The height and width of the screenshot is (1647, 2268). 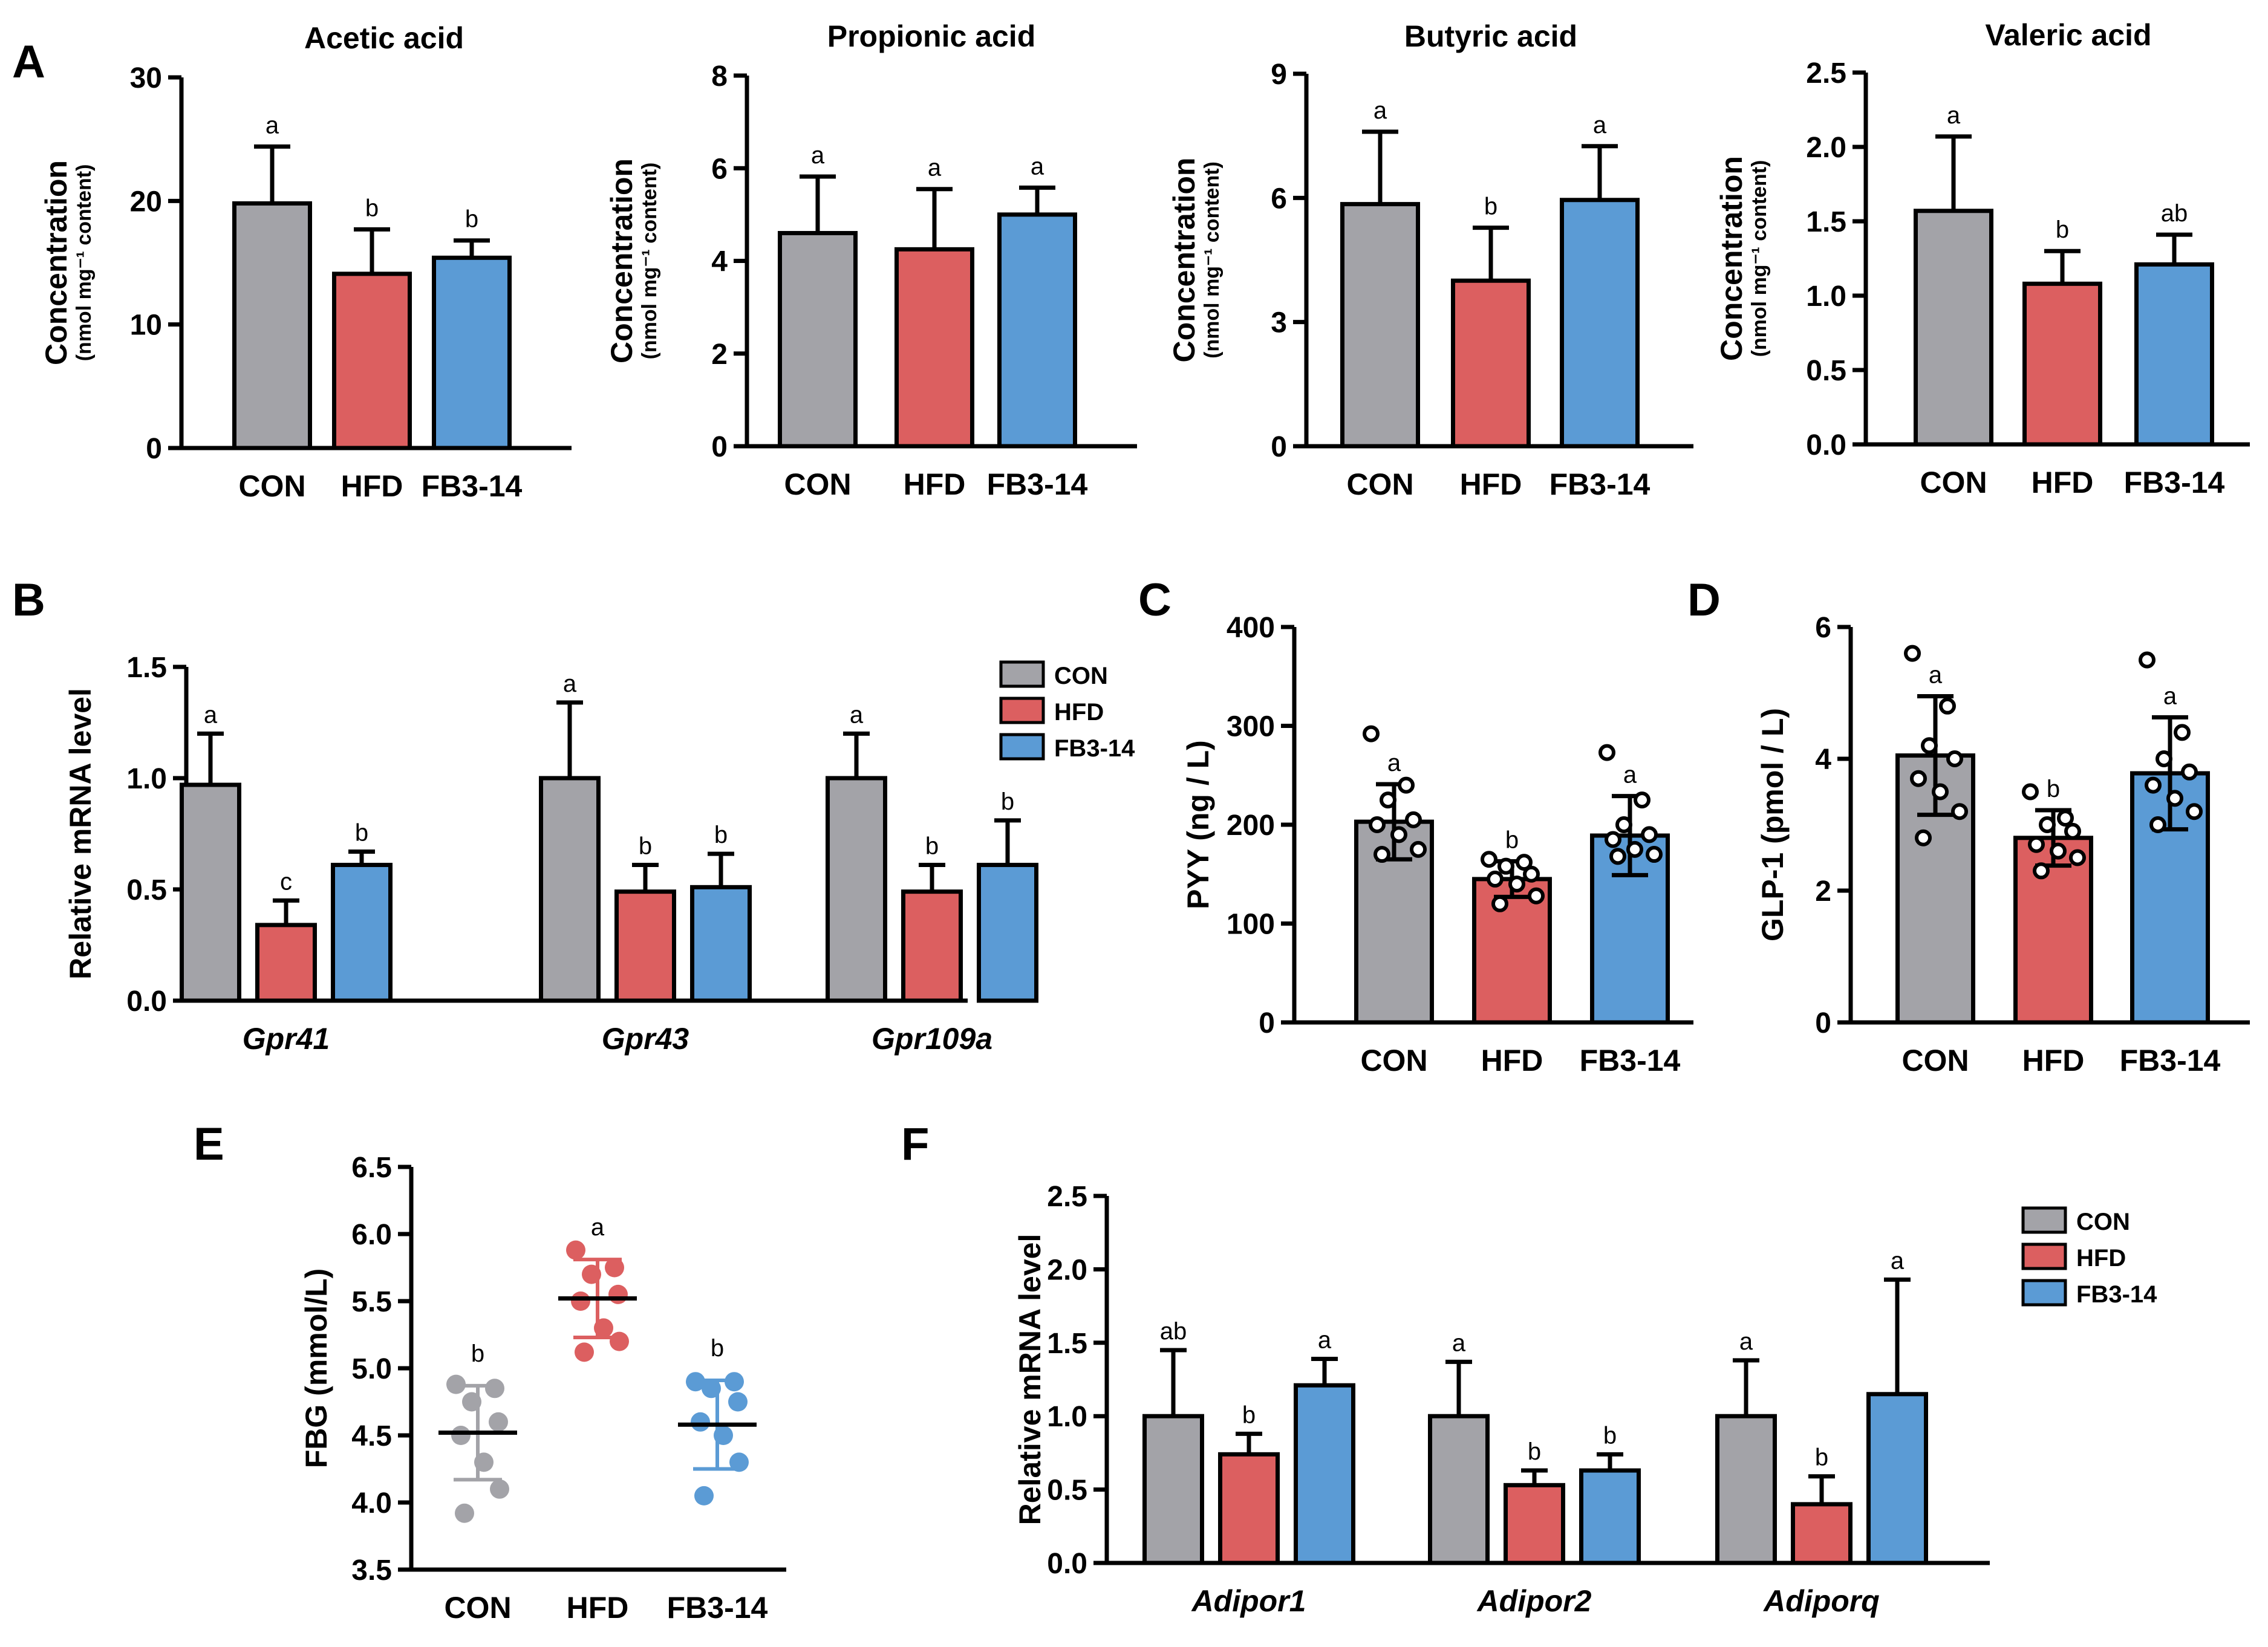 I want to click on y-tick-label: 200, so click(x=1251, y=826).